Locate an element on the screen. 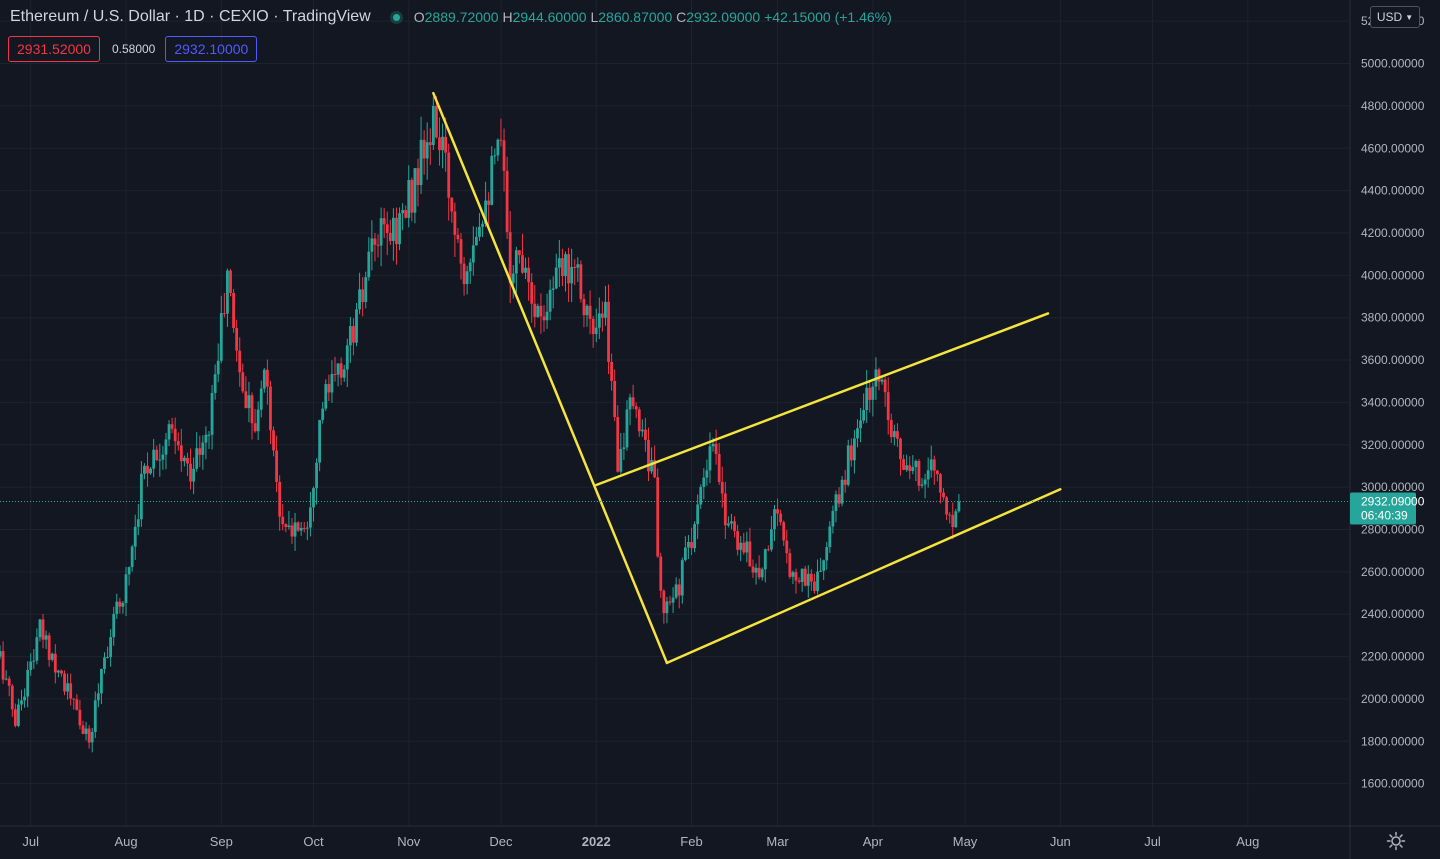 This screenshot has width=1440, height=859. trendline-channel-lower is located at coordinates (863, 576).